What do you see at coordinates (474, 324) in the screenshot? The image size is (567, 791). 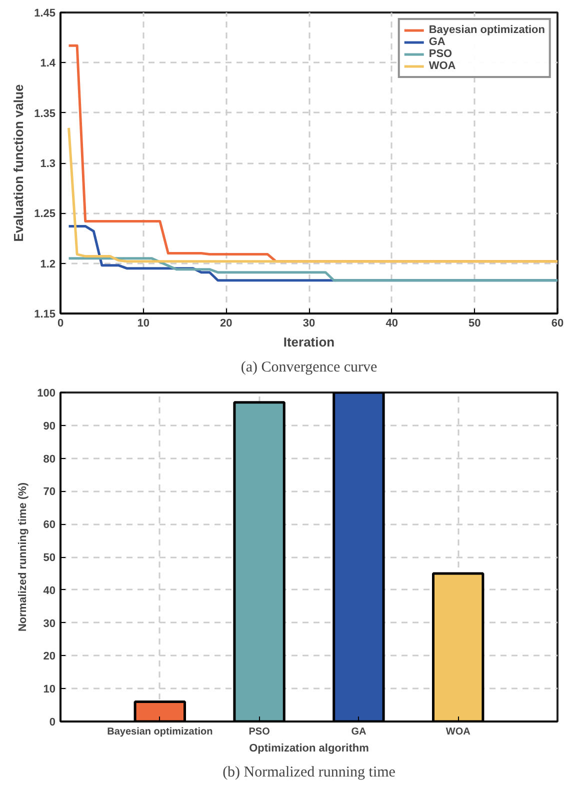 I see `x-tick-label: 50` at bounding box center [474, 324].